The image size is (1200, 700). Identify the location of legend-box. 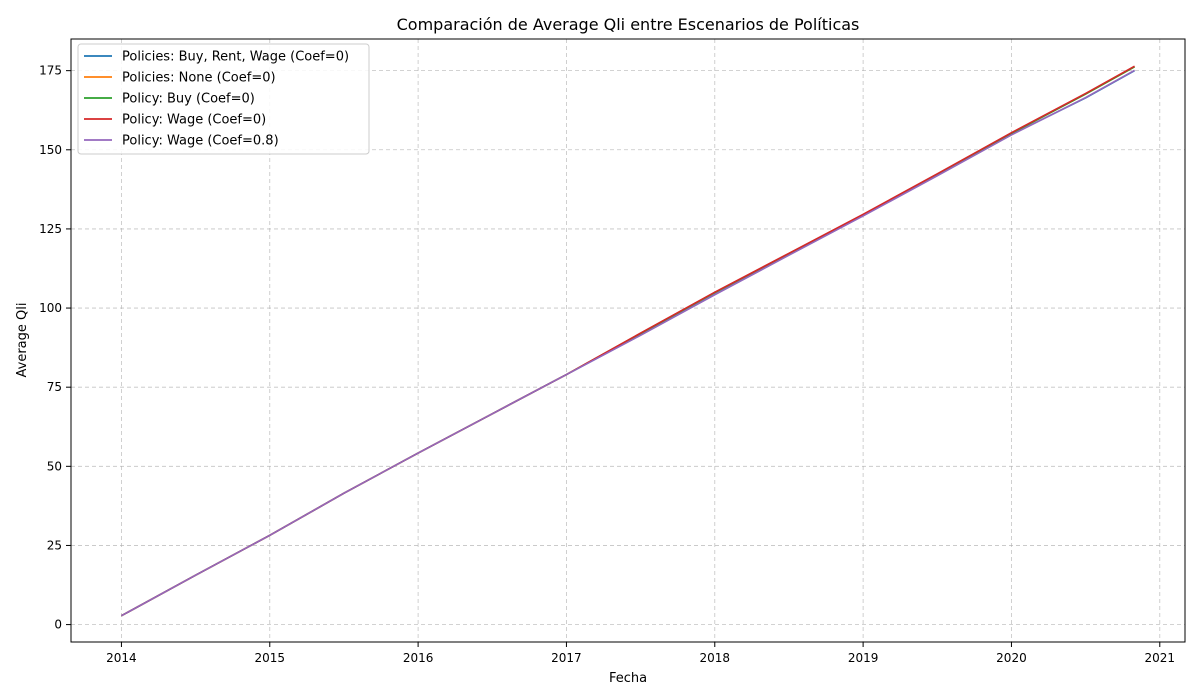
(223, 99).